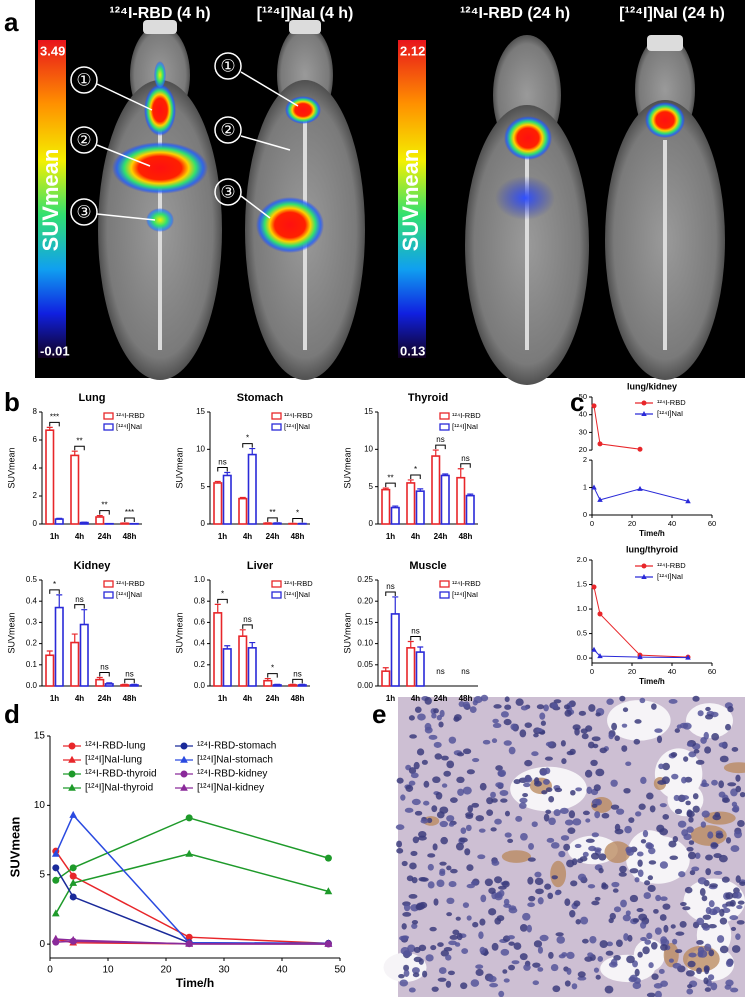  What do you see at coordinates (192, 897) in the screenshot?
I see `series-line` at bounding box center [192, 897].